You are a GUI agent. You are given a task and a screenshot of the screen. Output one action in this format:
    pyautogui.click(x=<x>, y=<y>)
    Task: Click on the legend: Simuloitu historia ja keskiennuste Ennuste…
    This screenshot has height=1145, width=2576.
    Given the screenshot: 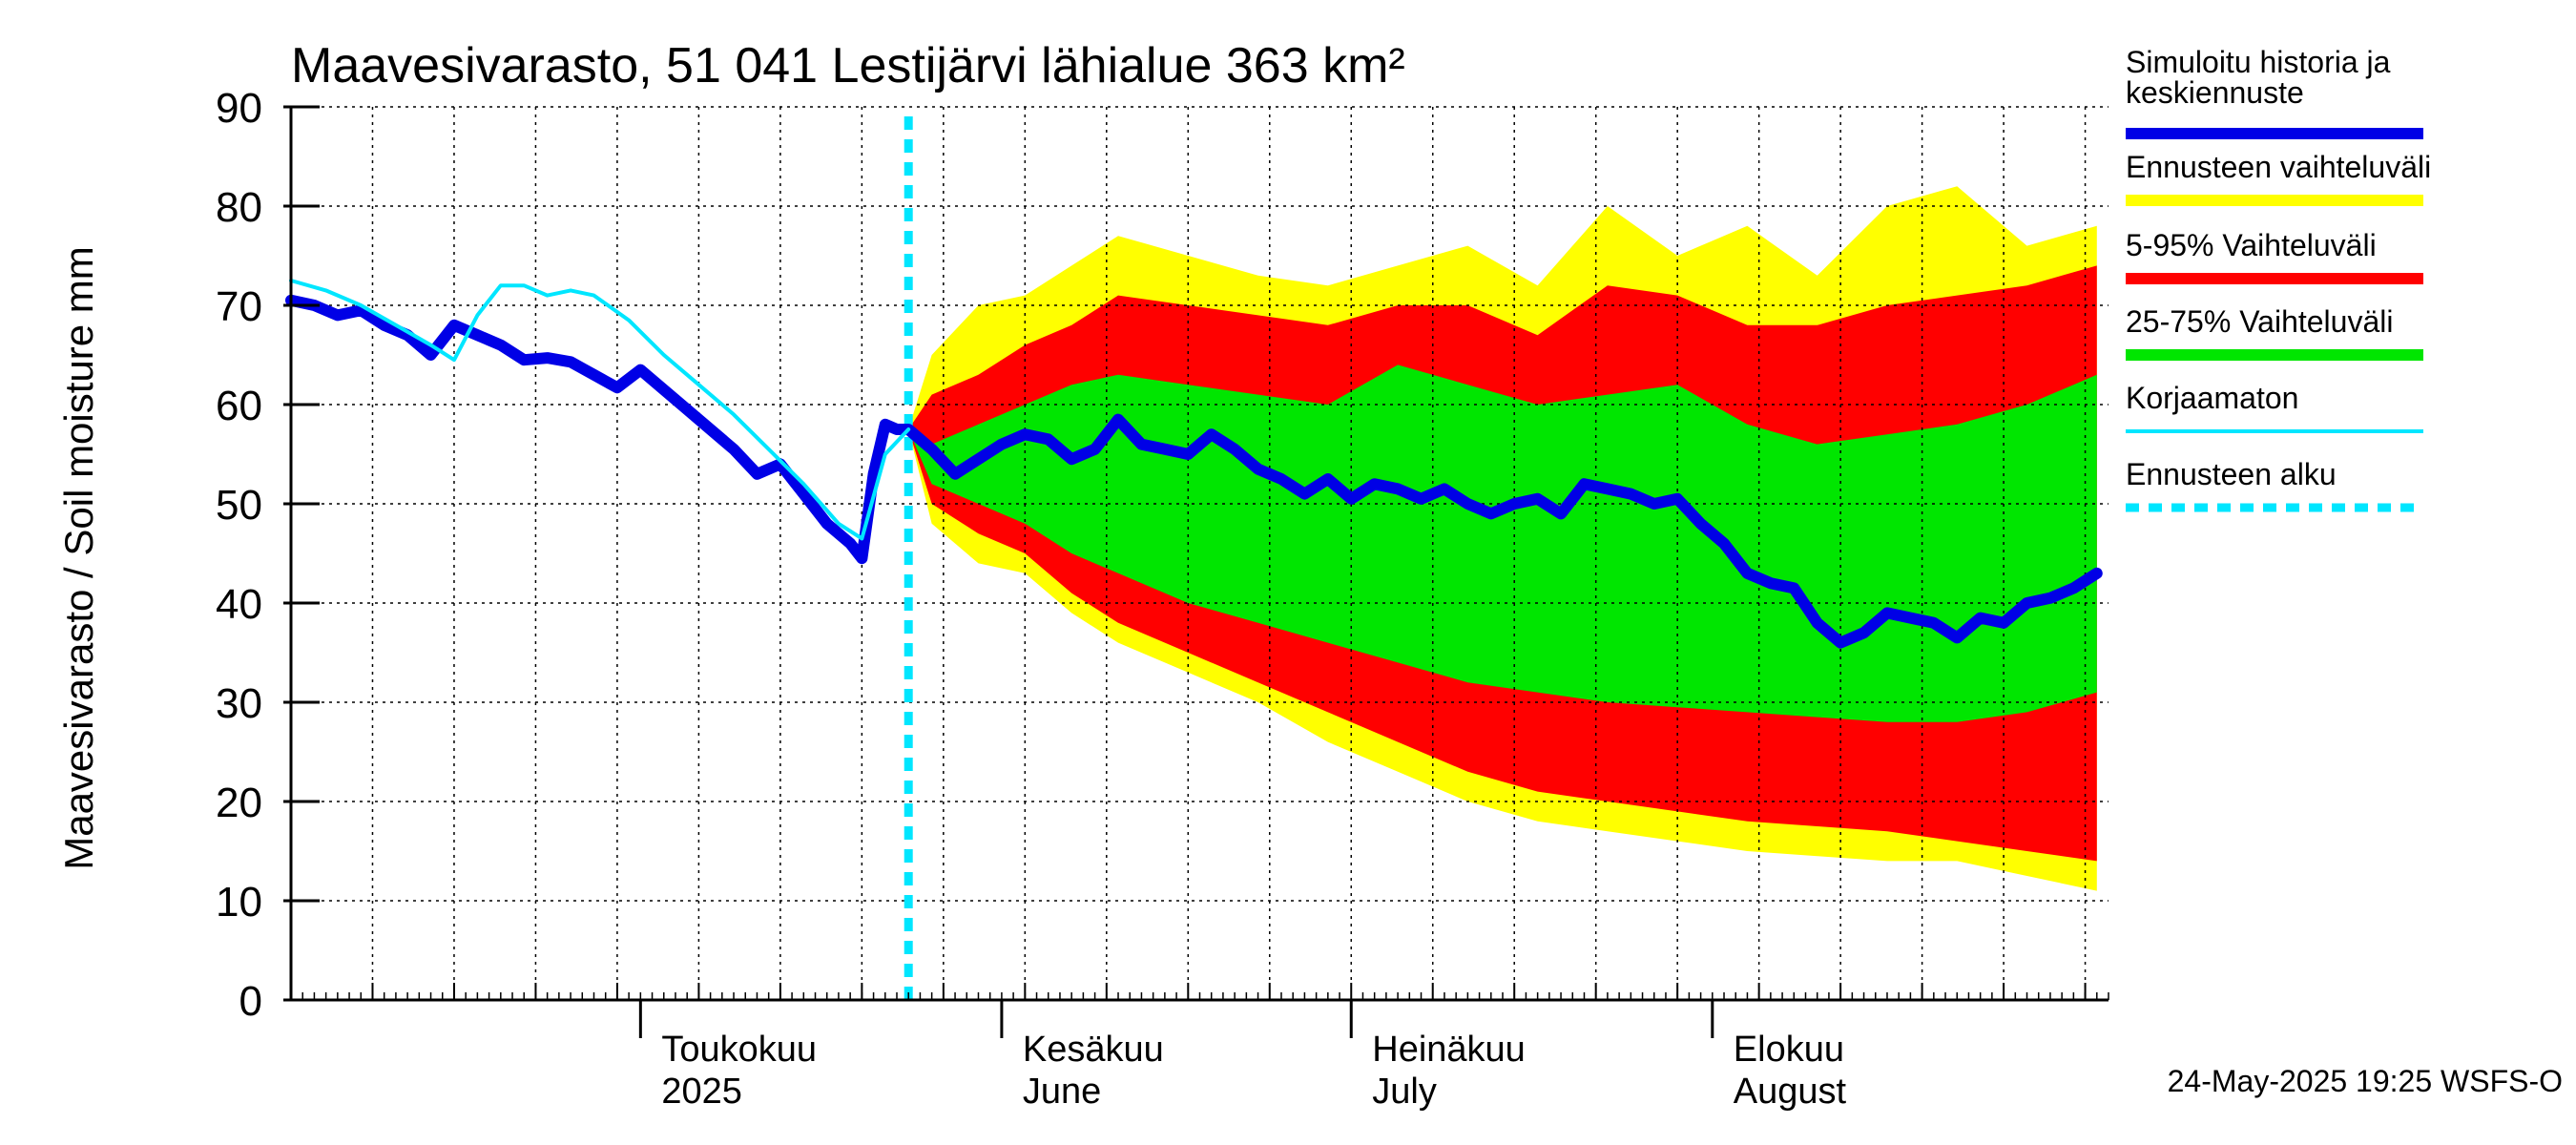 What is the action you would take?
    pyautogui.click(x=2278, y=278)
    